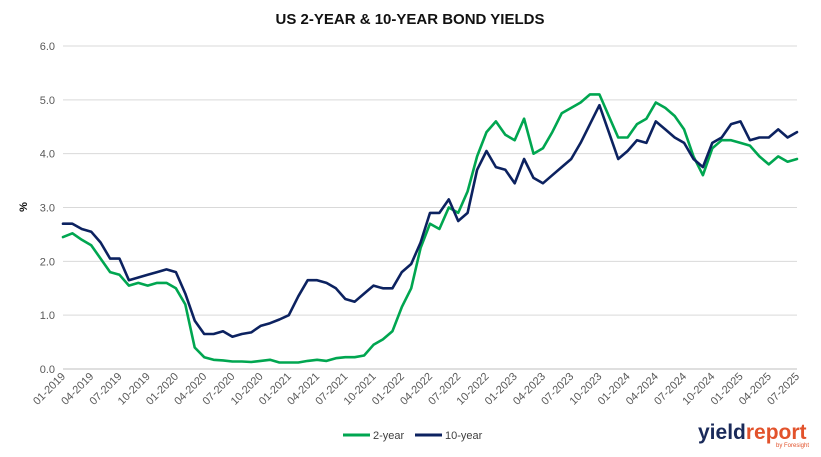  I want to click on legend-label: 2-year, so click(389, 436).